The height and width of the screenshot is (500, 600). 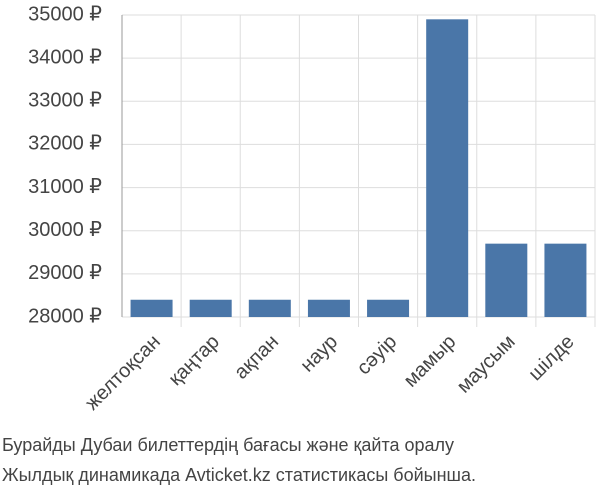 What do you see at coordinates (65, 101) in the screenshot?
I see `y-tick-label: 33000 ₽` at bounding box center [65, 101].